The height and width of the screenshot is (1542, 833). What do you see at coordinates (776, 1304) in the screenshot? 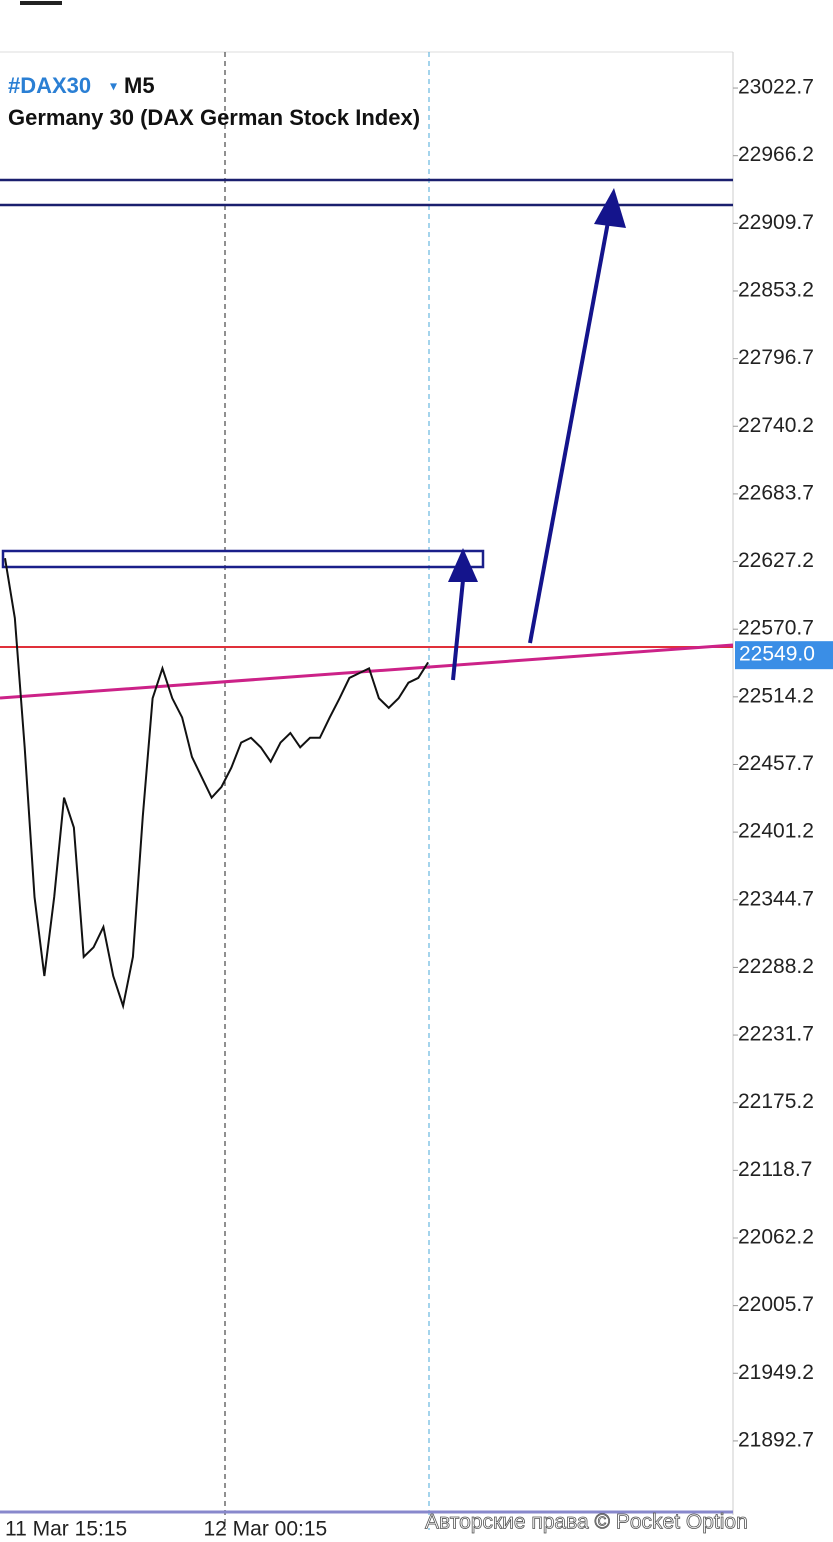
I see `y-tick-label: 22005.7` at bounding box center [776, 1304].